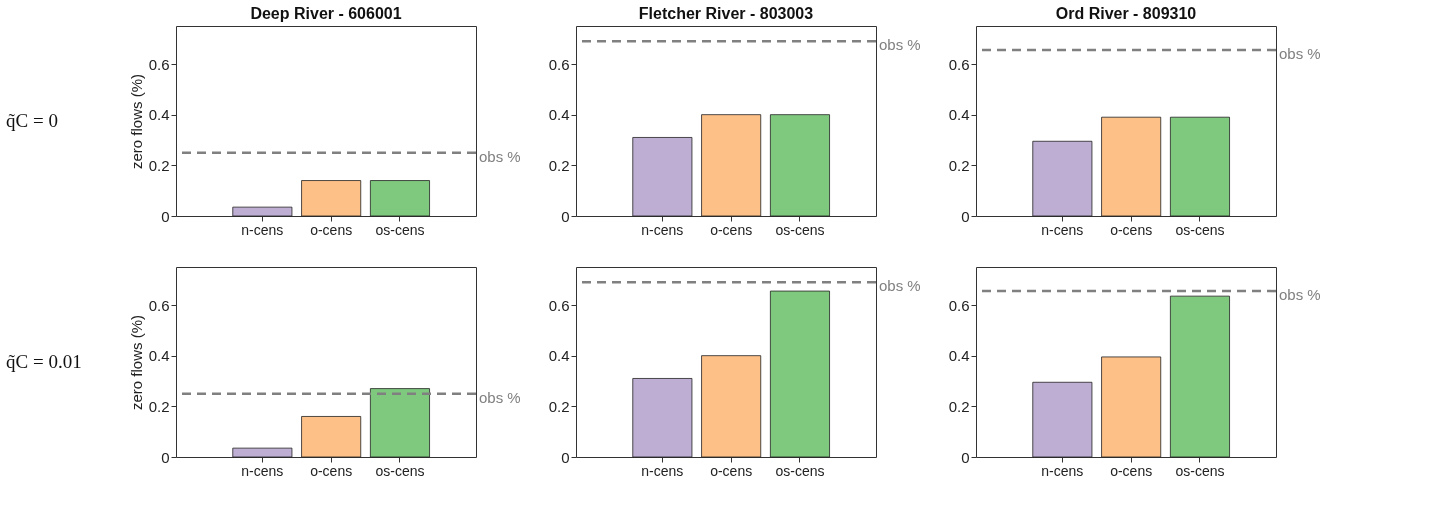 The height and width of the screenshot is (510, 1450). Describe the element at coordinates (44, 361) in the screenshot. I see `text: q̃C = 0.01` at that location.